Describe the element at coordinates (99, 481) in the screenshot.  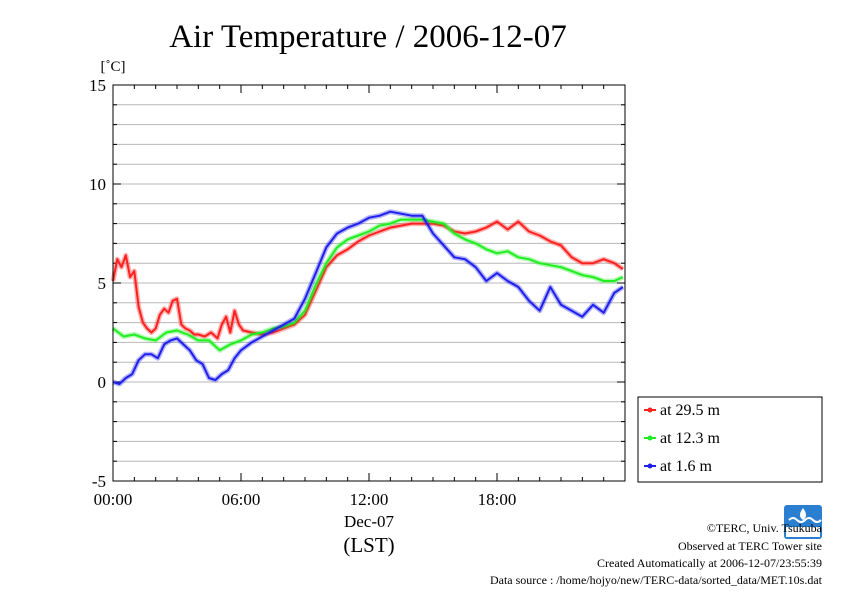
I see `y-tick-label: -5` at that location.